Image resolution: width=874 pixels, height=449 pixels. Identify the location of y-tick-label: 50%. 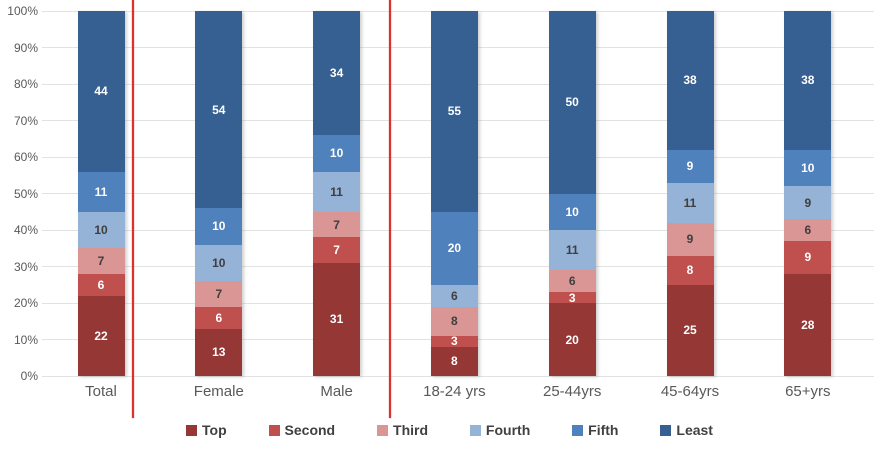
(25, 193).